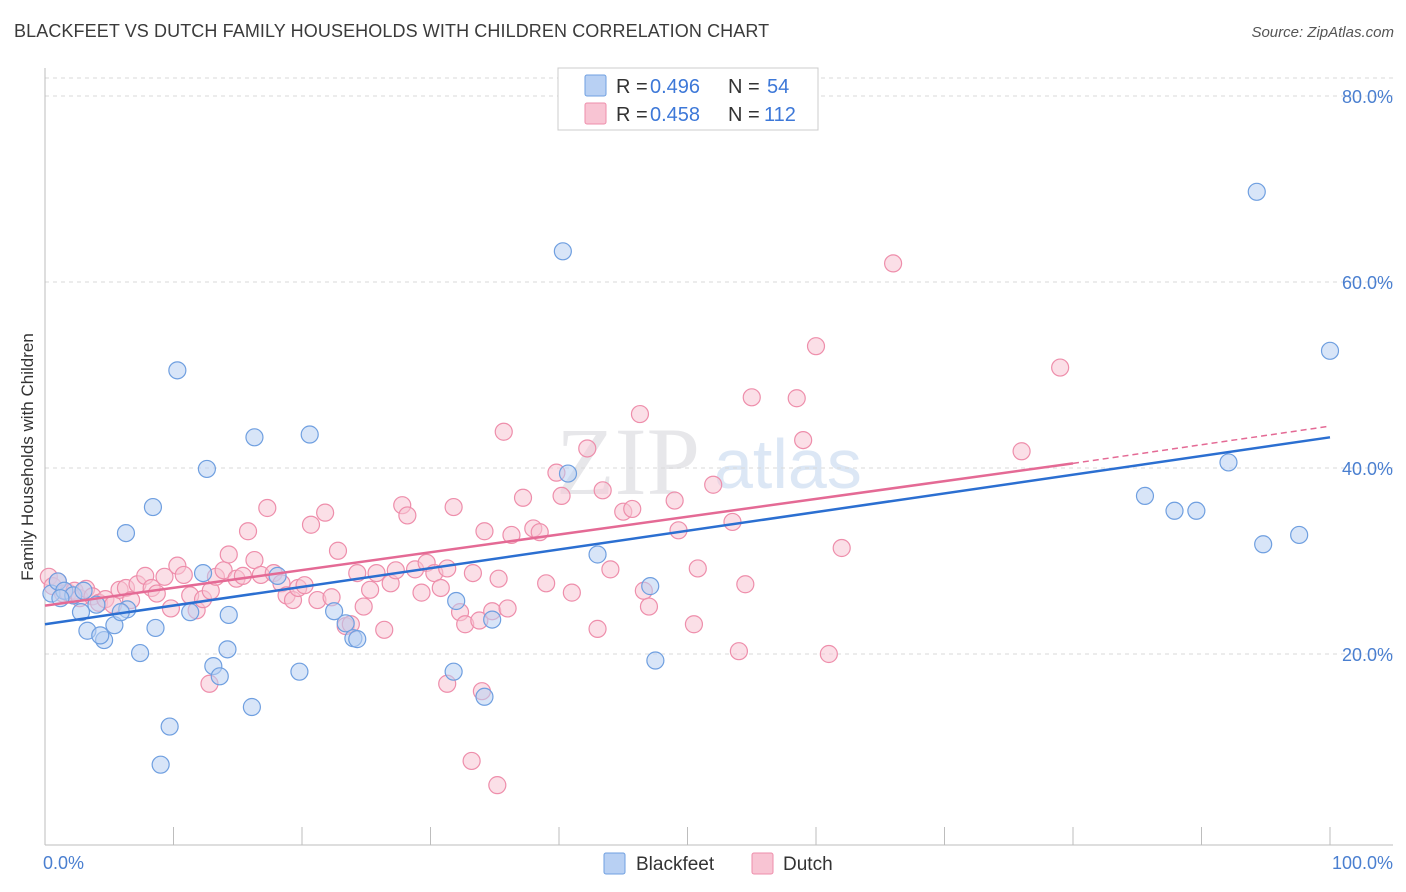  Describe the element at coordinates (595, 85) in the screenshot. I see `legend-swatch-blackfeet` at that location.